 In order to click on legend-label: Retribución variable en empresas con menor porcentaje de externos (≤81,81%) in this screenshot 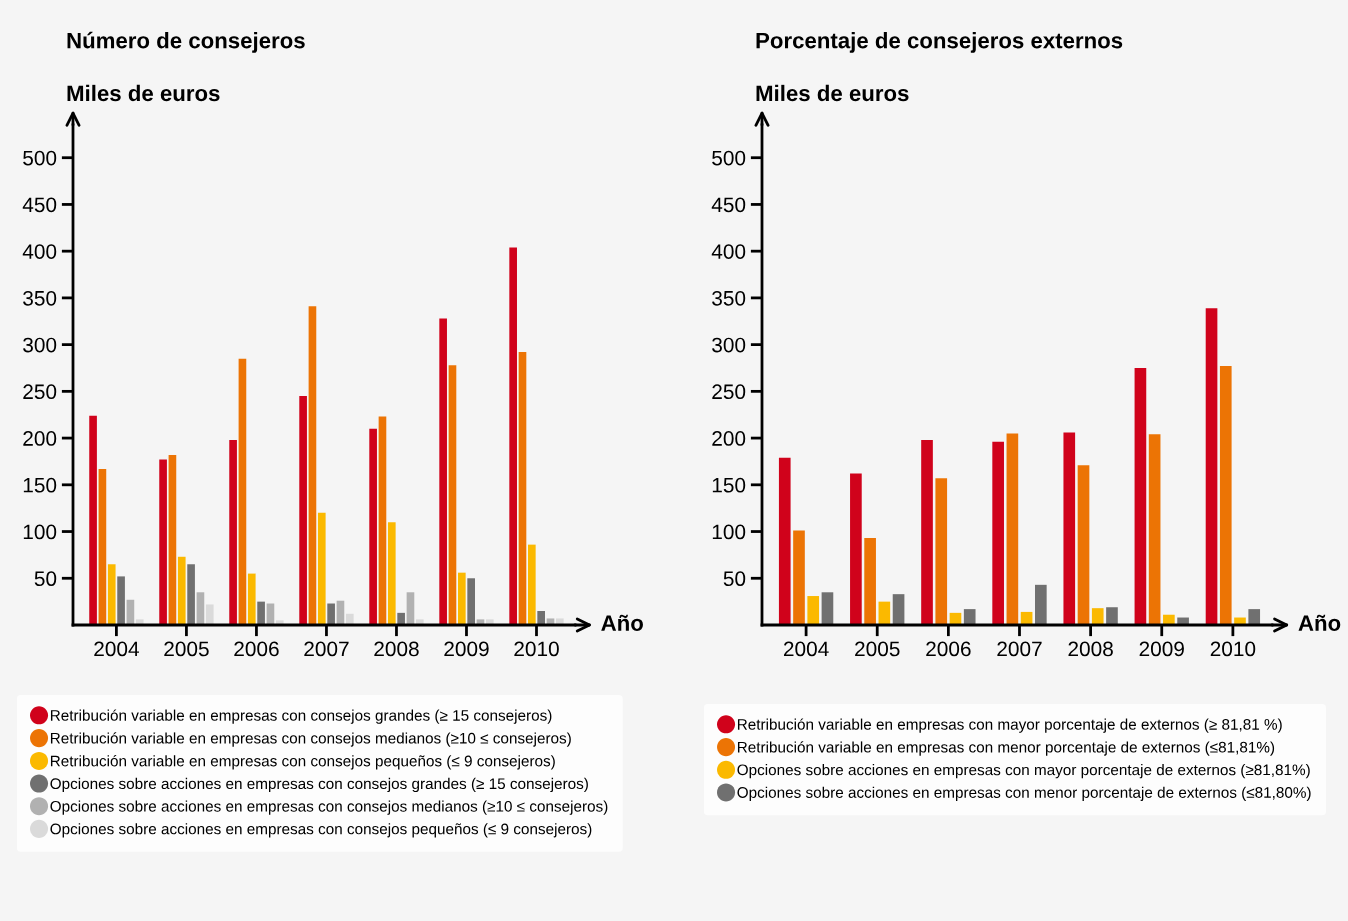, I will do `click(1006, 748)`.